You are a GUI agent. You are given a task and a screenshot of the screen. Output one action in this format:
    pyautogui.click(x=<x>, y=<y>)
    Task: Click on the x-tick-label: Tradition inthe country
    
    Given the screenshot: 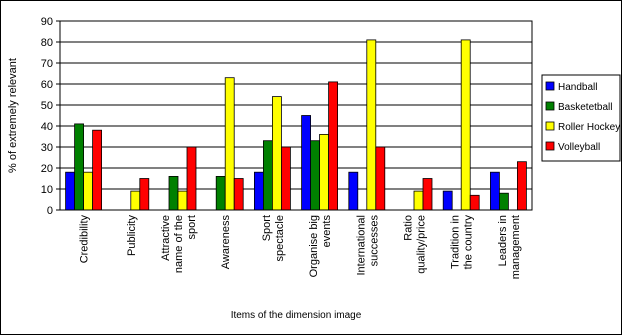 What is the action you would take?
    pyautogui.click(x=462, y=242)
    